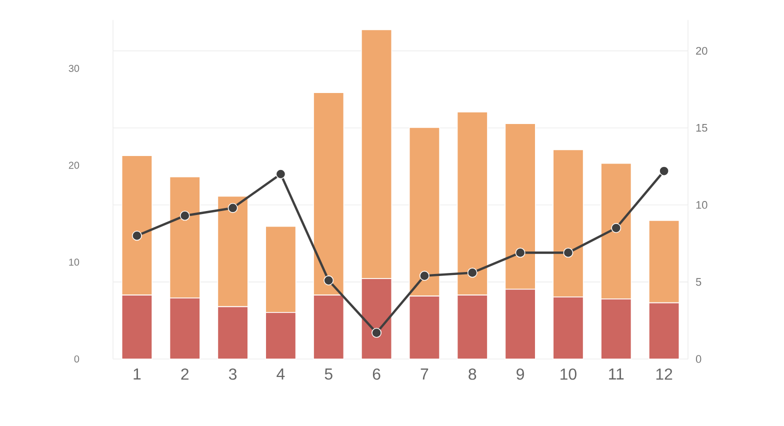 The width and height of the screenshot is (784, 426). What do you see at coordinates (77, 359) in the screenshot?
I see `y-tick-label: 0` at bounding box center [77, 359].